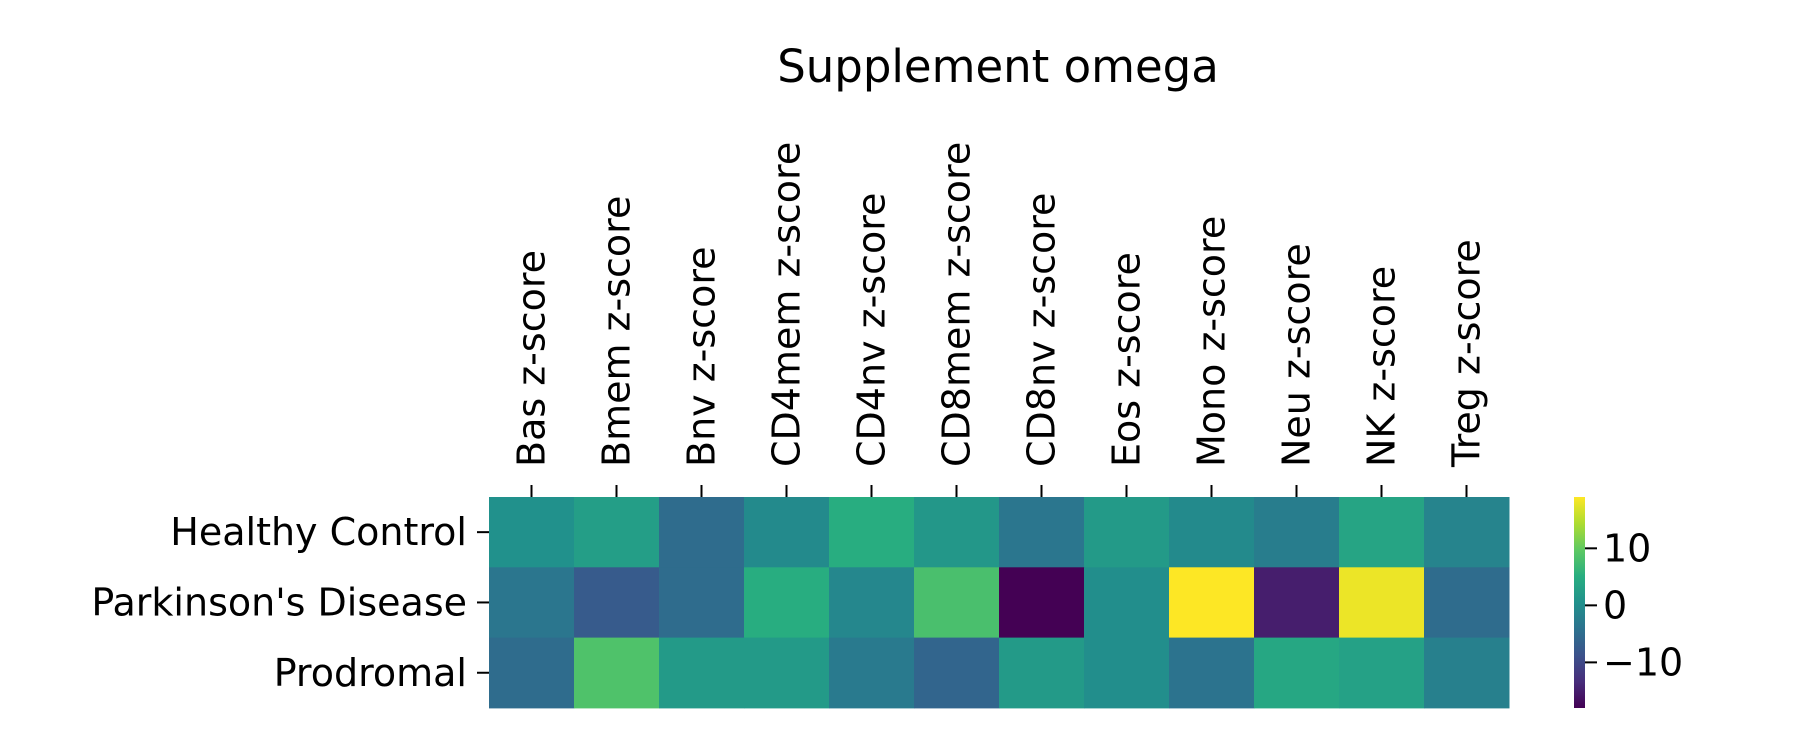 This screenshot has width=1800, height=750. What do you see at coordinates (702, 357) in the screenshot?
I see `column-tick-label: Bnv z-score` at bounding box center [702, 357].